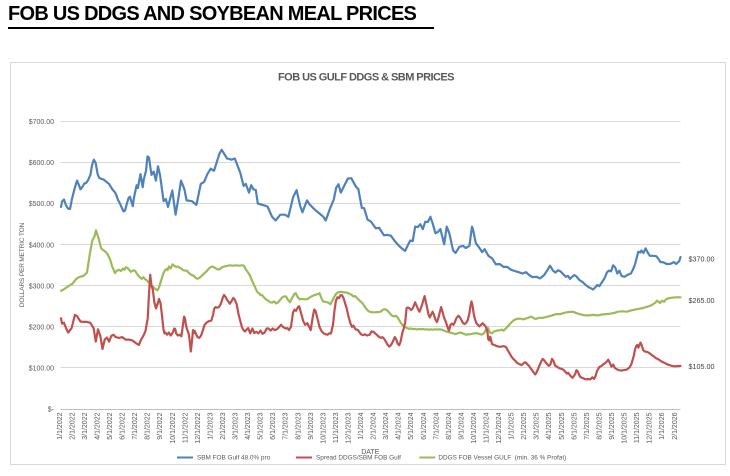  What do you see at coordinates (675, 425) in the screenshot?
I see `svg-text: 2/1/2026` at bounding box center [675, 425].